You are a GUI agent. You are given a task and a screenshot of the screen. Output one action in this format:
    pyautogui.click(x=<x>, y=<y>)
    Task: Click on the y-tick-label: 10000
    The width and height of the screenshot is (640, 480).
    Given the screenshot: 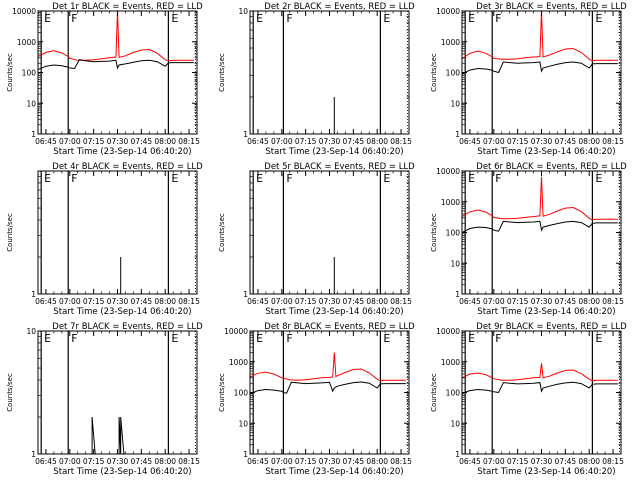 What is the action you would take?
    pyautogui.click(x=24, y=11)
    